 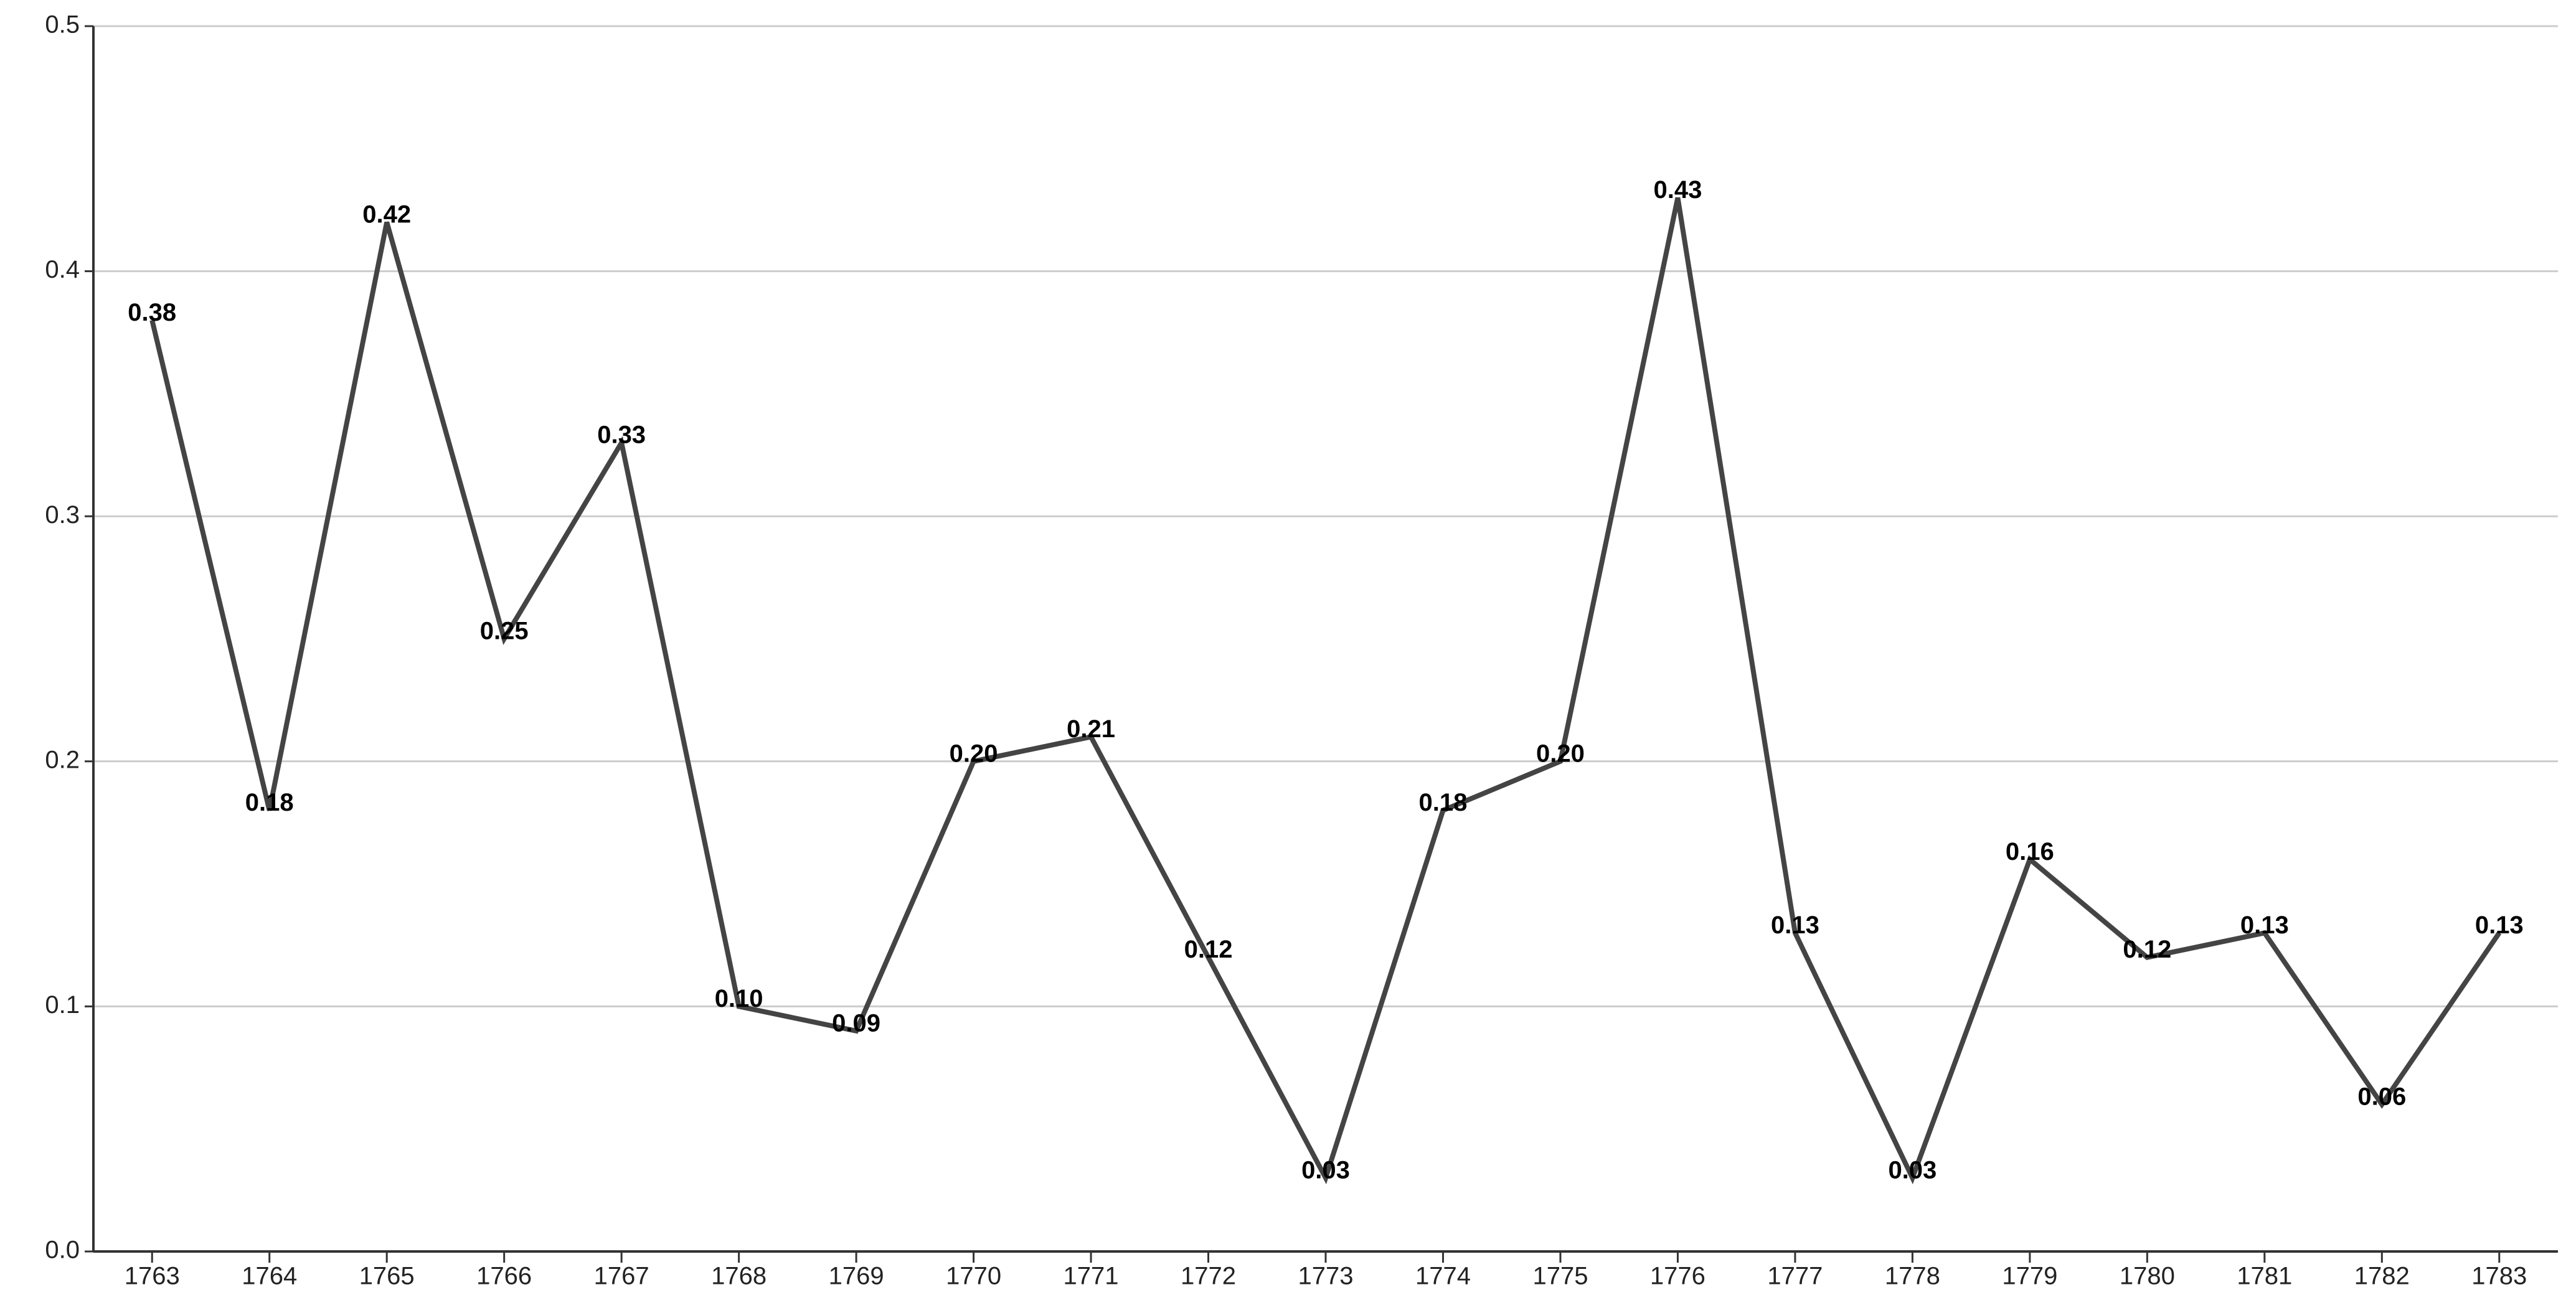 I want to click on value-label: 0.38, so click(x=152, y=312).